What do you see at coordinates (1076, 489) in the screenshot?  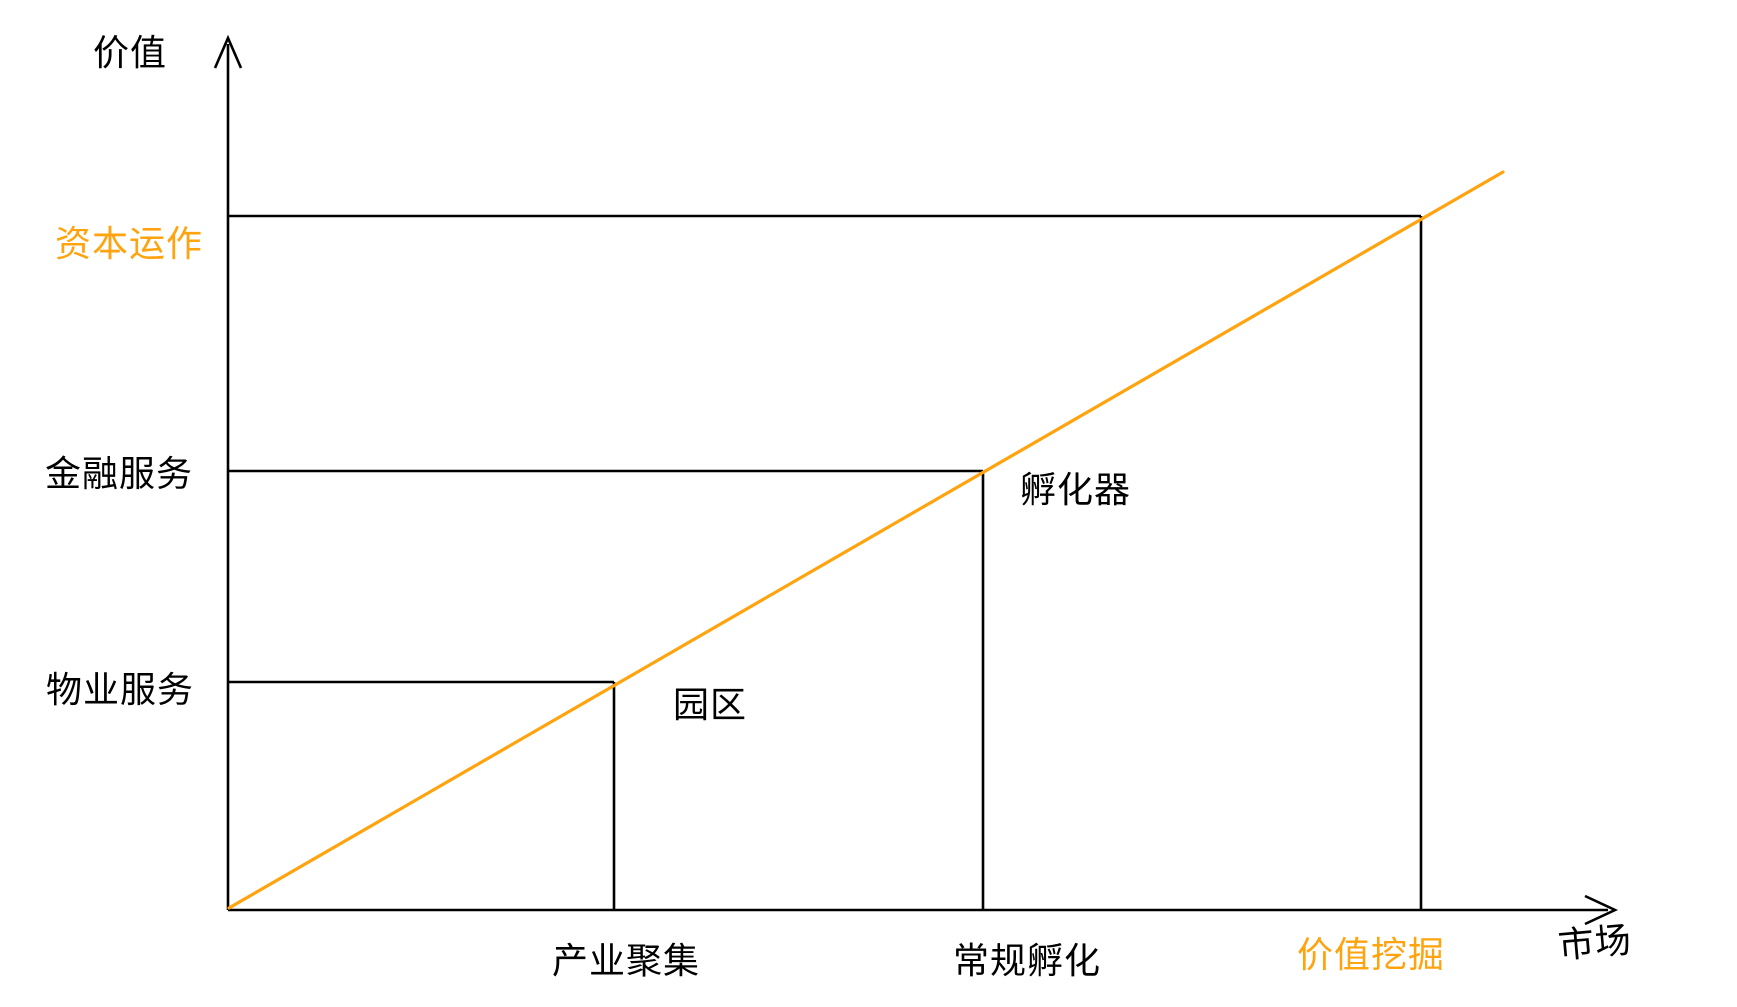 I see `point-label-incubator: 孵化器` at bounding box center [1076, 489].